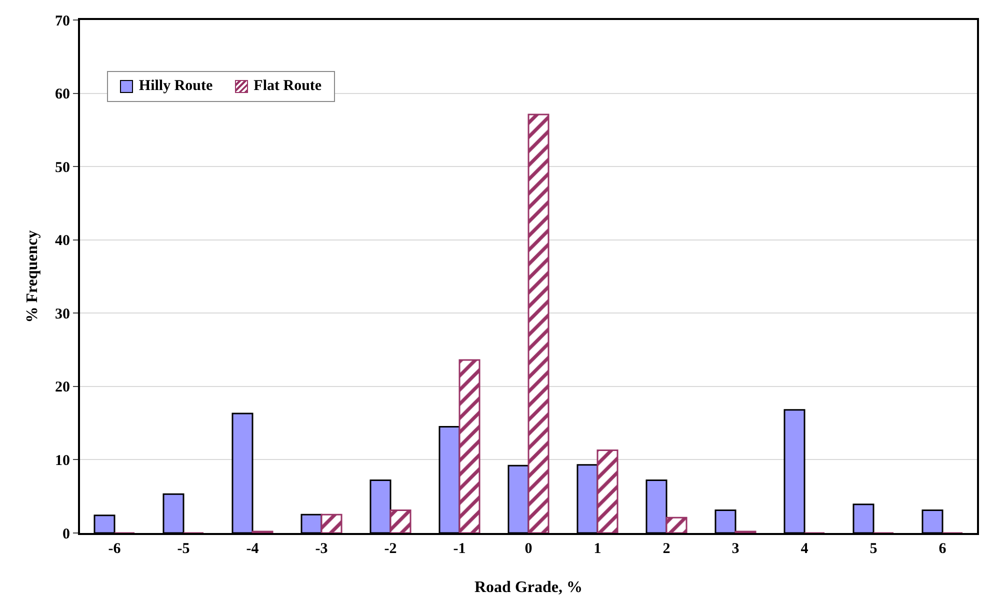 The height and width of the screenshot is (603, 985). Describe the element at coordinates (62, 314) in the screenshot. I see `y-tick-label: 30` at that location.